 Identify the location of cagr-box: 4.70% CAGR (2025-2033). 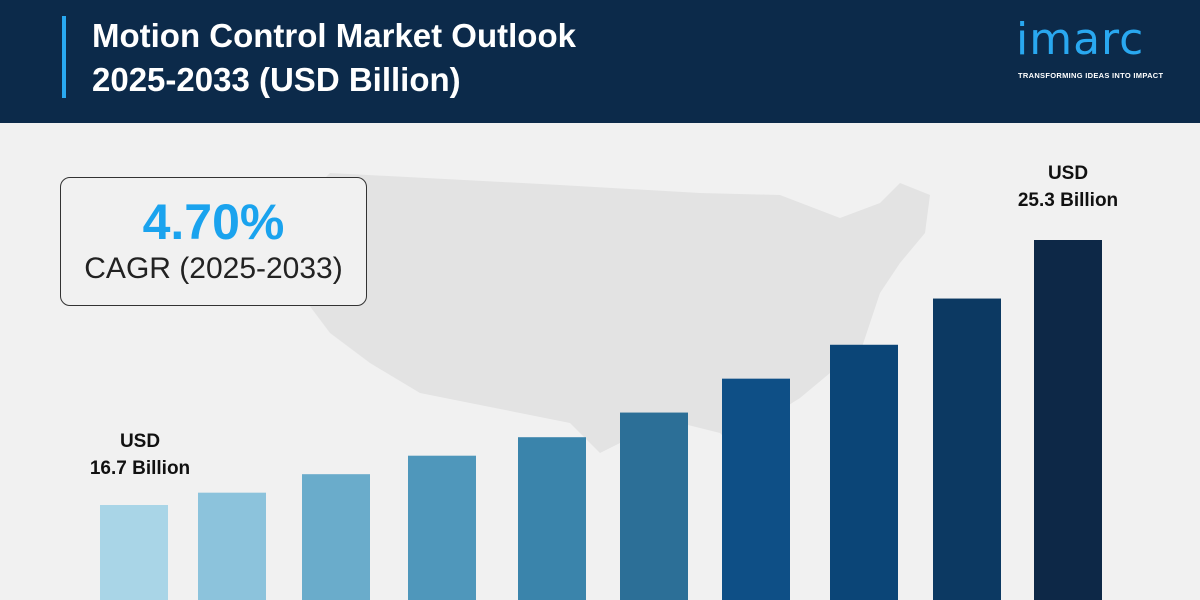
(213, 241).